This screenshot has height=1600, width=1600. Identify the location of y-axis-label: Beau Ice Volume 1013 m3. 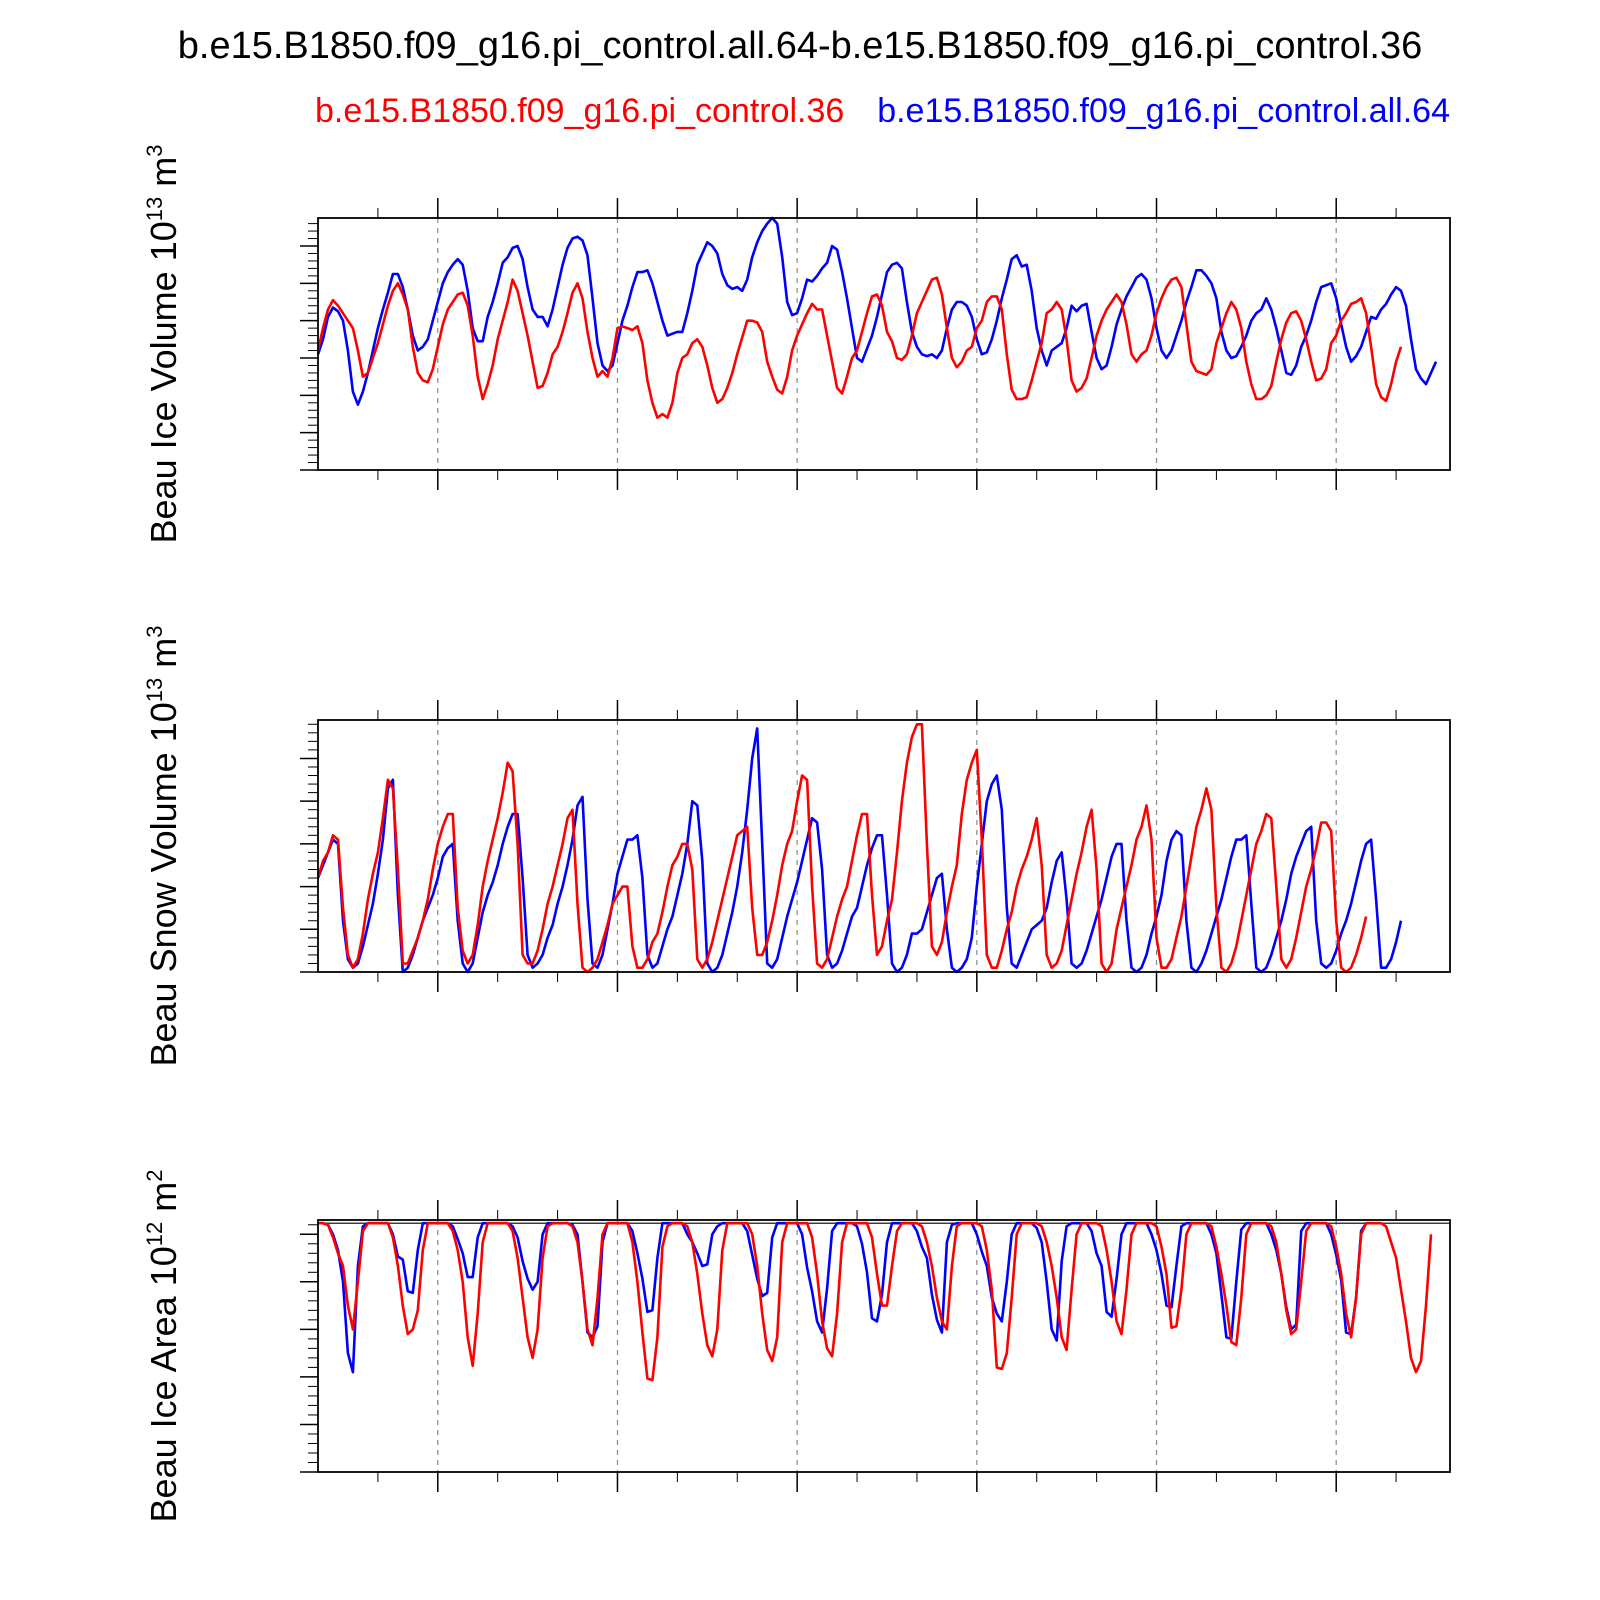
(163, 344).